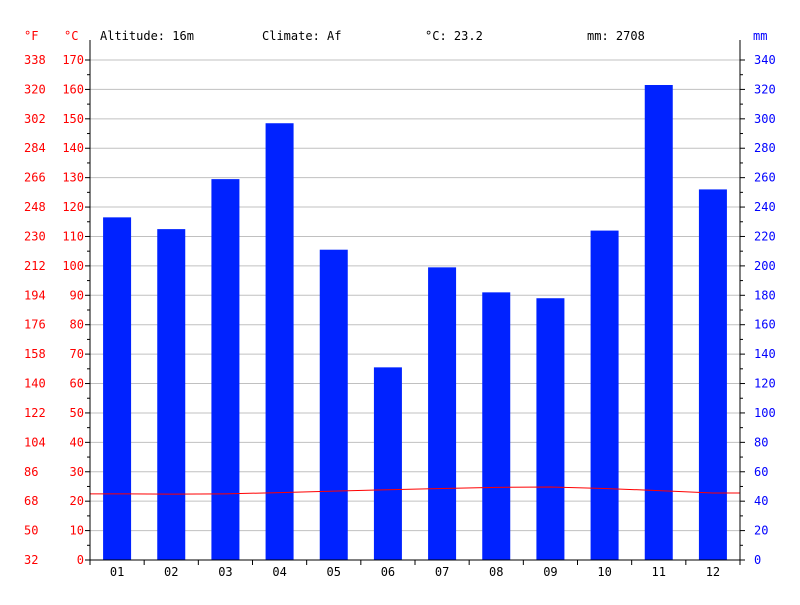 Image resolution: width=800 pixels, height=605 pixels. What do you see at coordinates (77, 325) in the screenshot?
I see `celsius-tick-label: 80` at bounding box center [77, 325].